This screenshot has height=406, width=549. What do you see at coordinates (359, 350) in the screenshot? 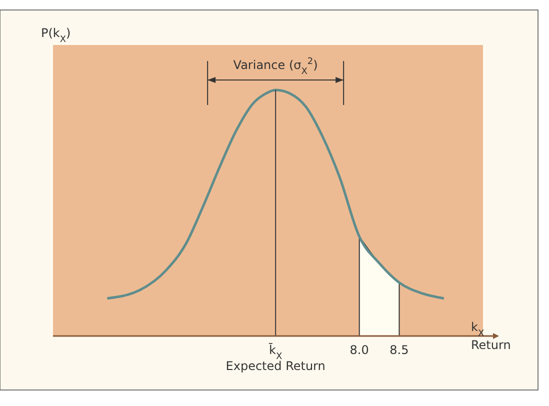
I see `x-tick-label: 8.0` at bounding box center [359, 350].